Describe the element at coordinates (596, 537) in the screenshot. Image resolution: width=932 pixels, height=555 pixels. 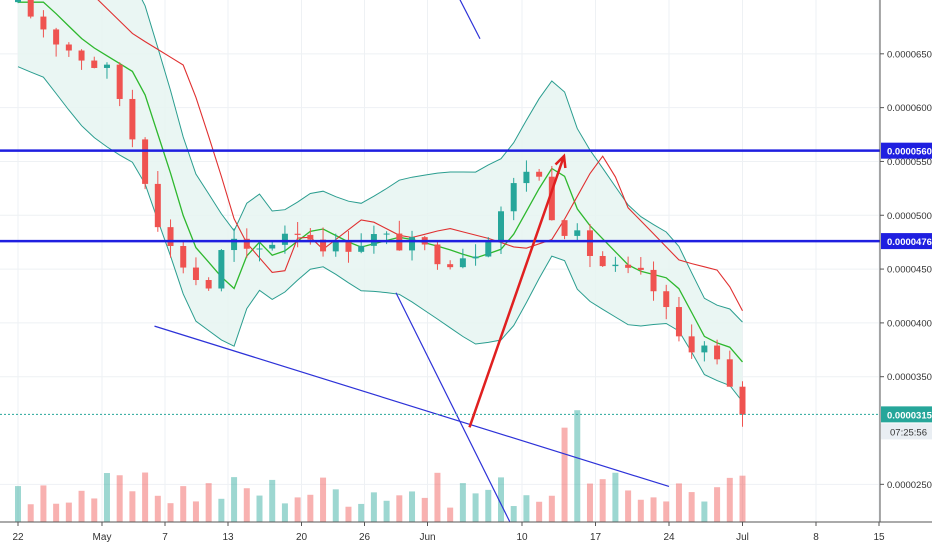
I see `time-tick-label: 17` at that location.